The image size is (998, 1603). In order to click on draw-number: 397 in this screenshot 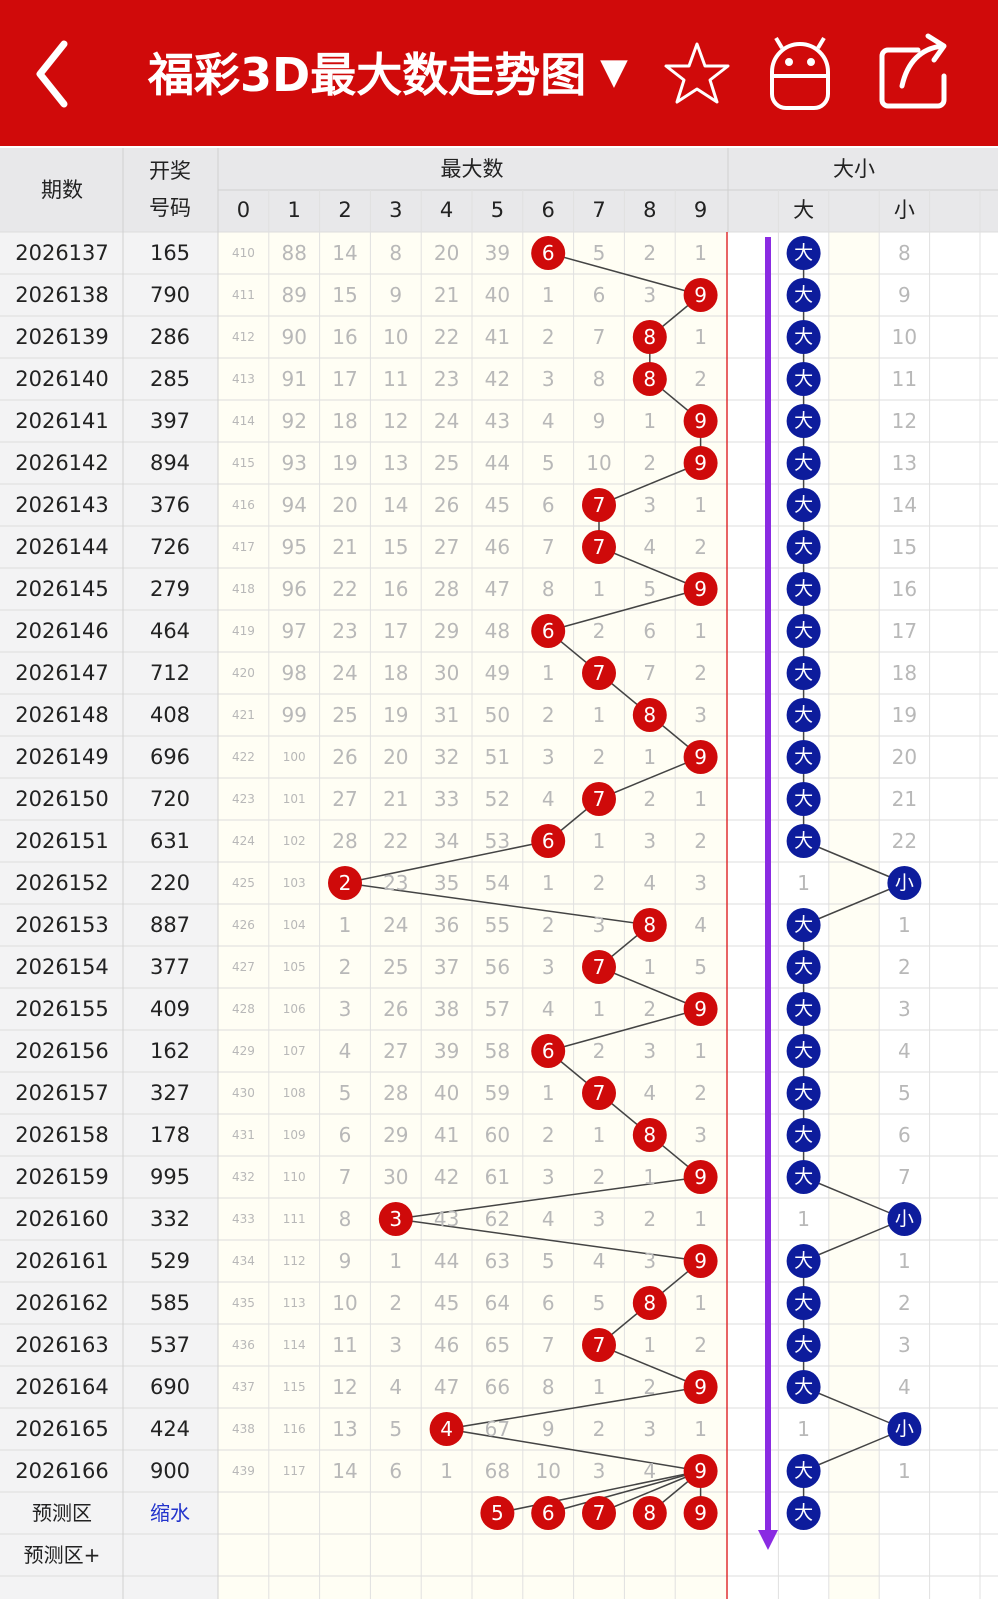, I will do `click(170, 421)`.